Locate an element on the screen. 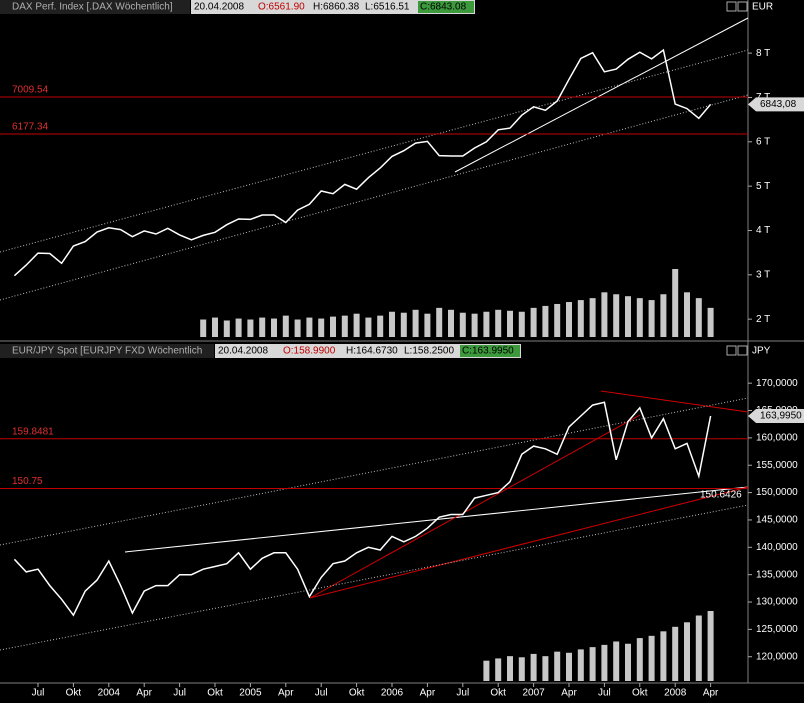 This screenshot has height=703, width=804. level-label: 7009.54 is located at coordinates (30, 90).